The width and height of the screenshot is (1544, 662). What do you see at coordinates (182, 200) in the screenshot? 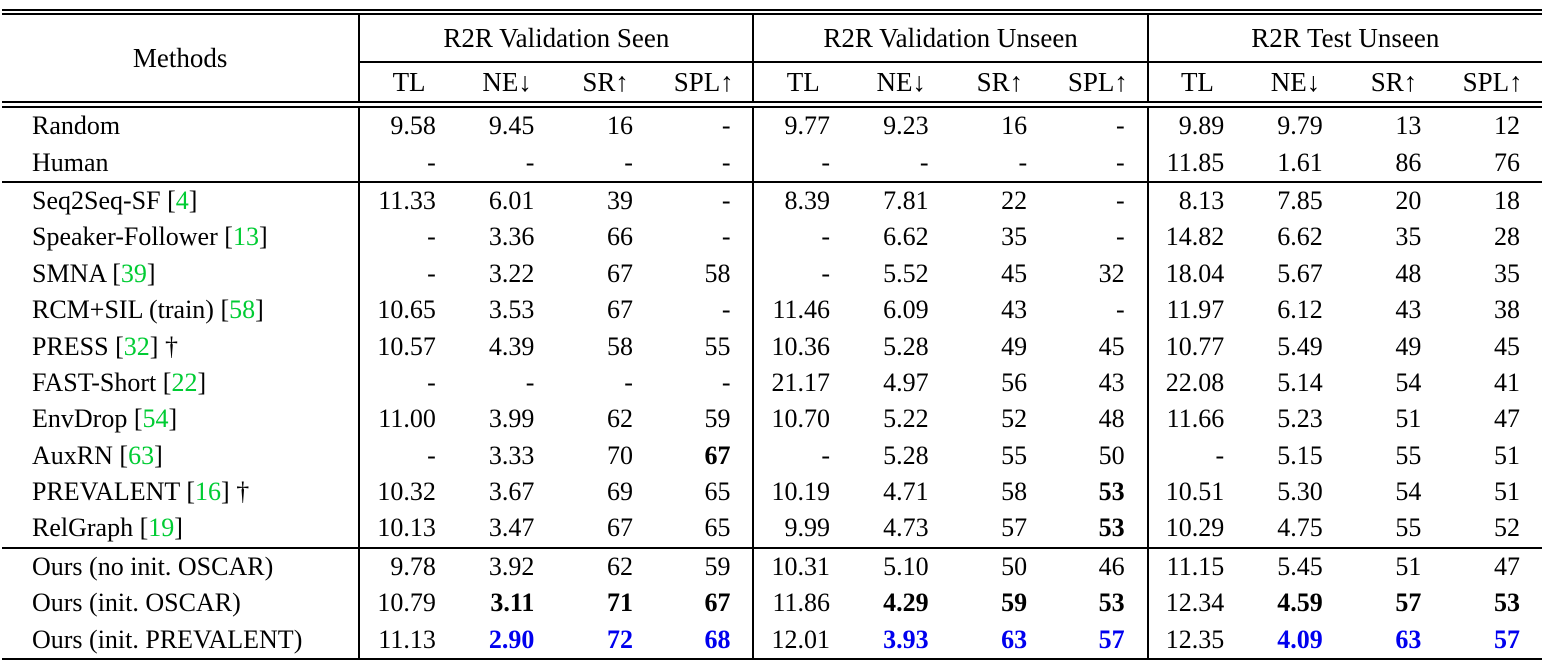
I see `citation-number: 4` at bounding box center [182, 200].